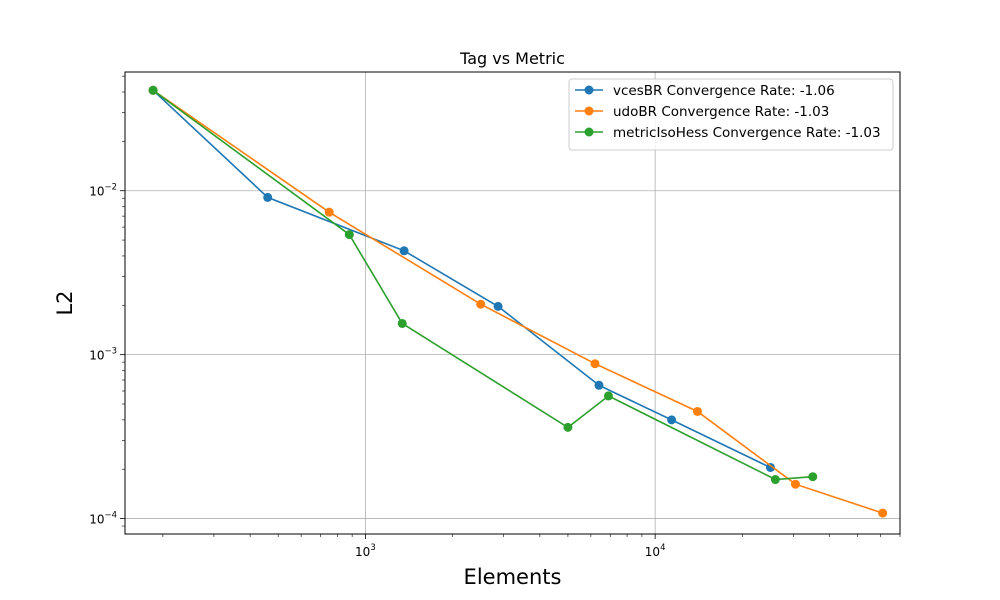  Describe the element at coordinates (655, 551) in the screenshot. I see `x-tick-label: 10⁴` at that location.